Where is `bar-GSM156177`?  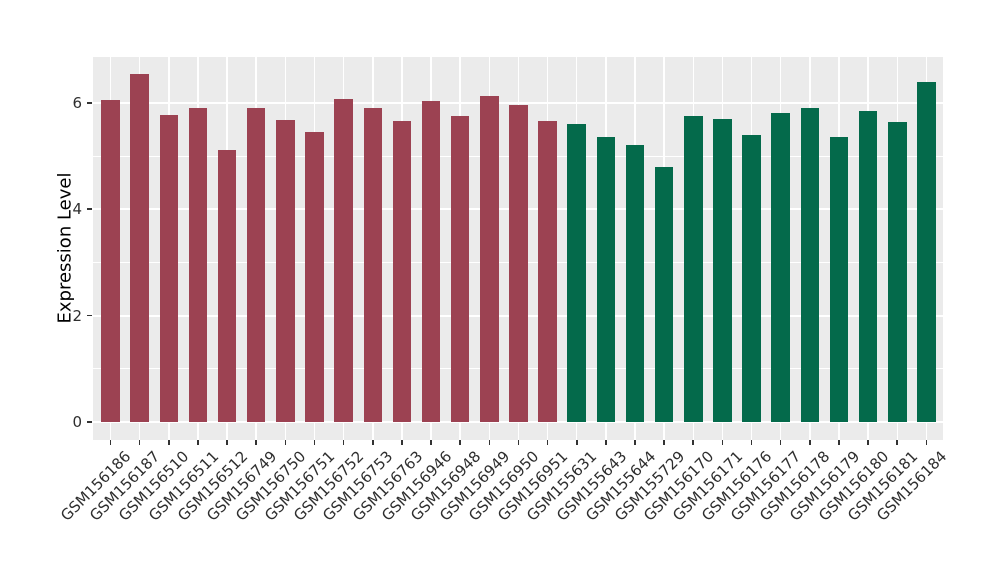 bar-GSM156177 is located at coordinates (780, 267).